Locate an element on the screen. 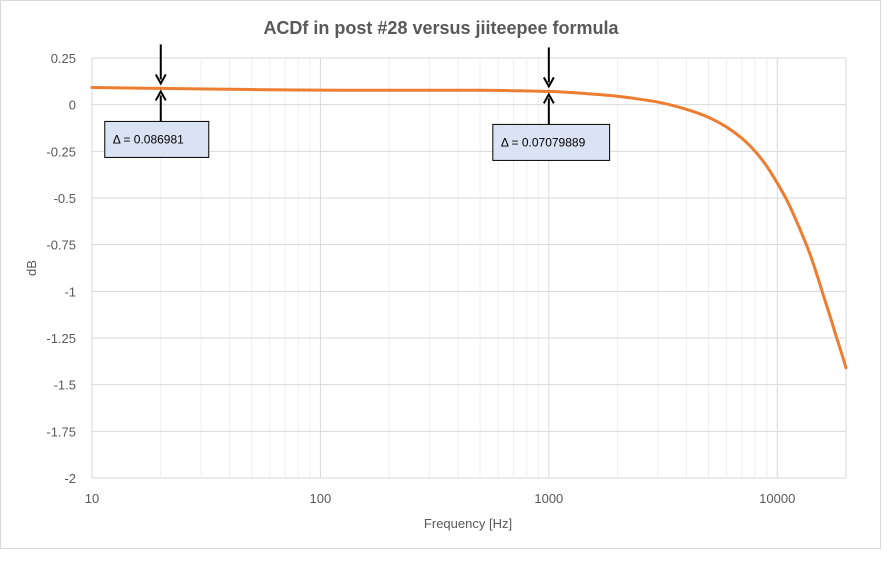 This screenshot has height=561, width=887. y-tick-label: -0.25 is located at coordinates (61, 151).